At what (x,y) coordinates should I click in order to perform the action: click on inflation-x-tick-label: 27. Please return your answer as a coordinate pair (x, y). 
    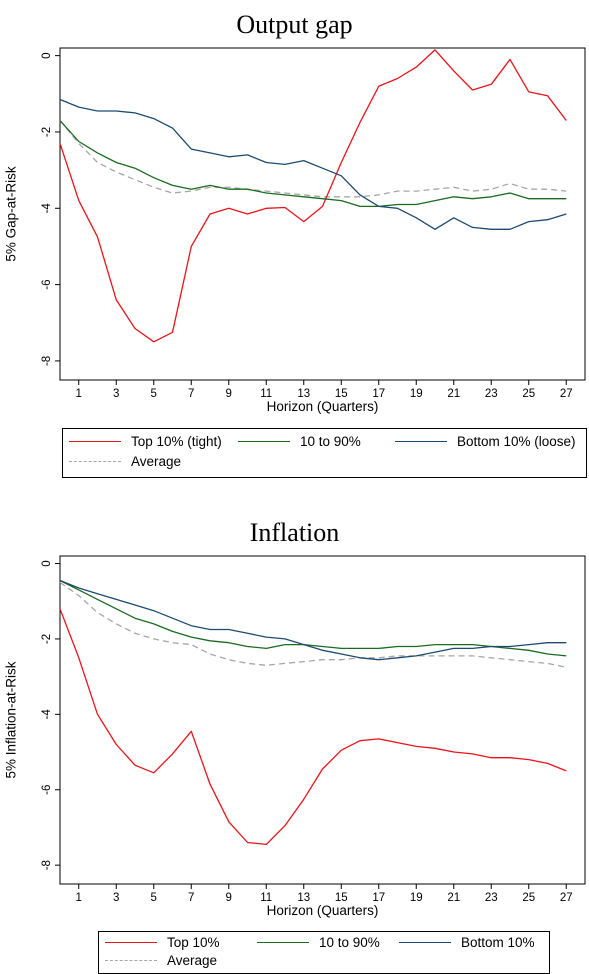
    Looking at the image, I should click on (566, 898).